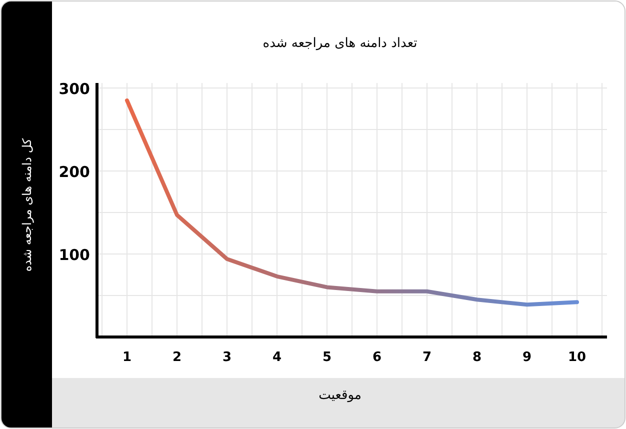  I want to click on x-tick-label: 8, so click(477, 357).